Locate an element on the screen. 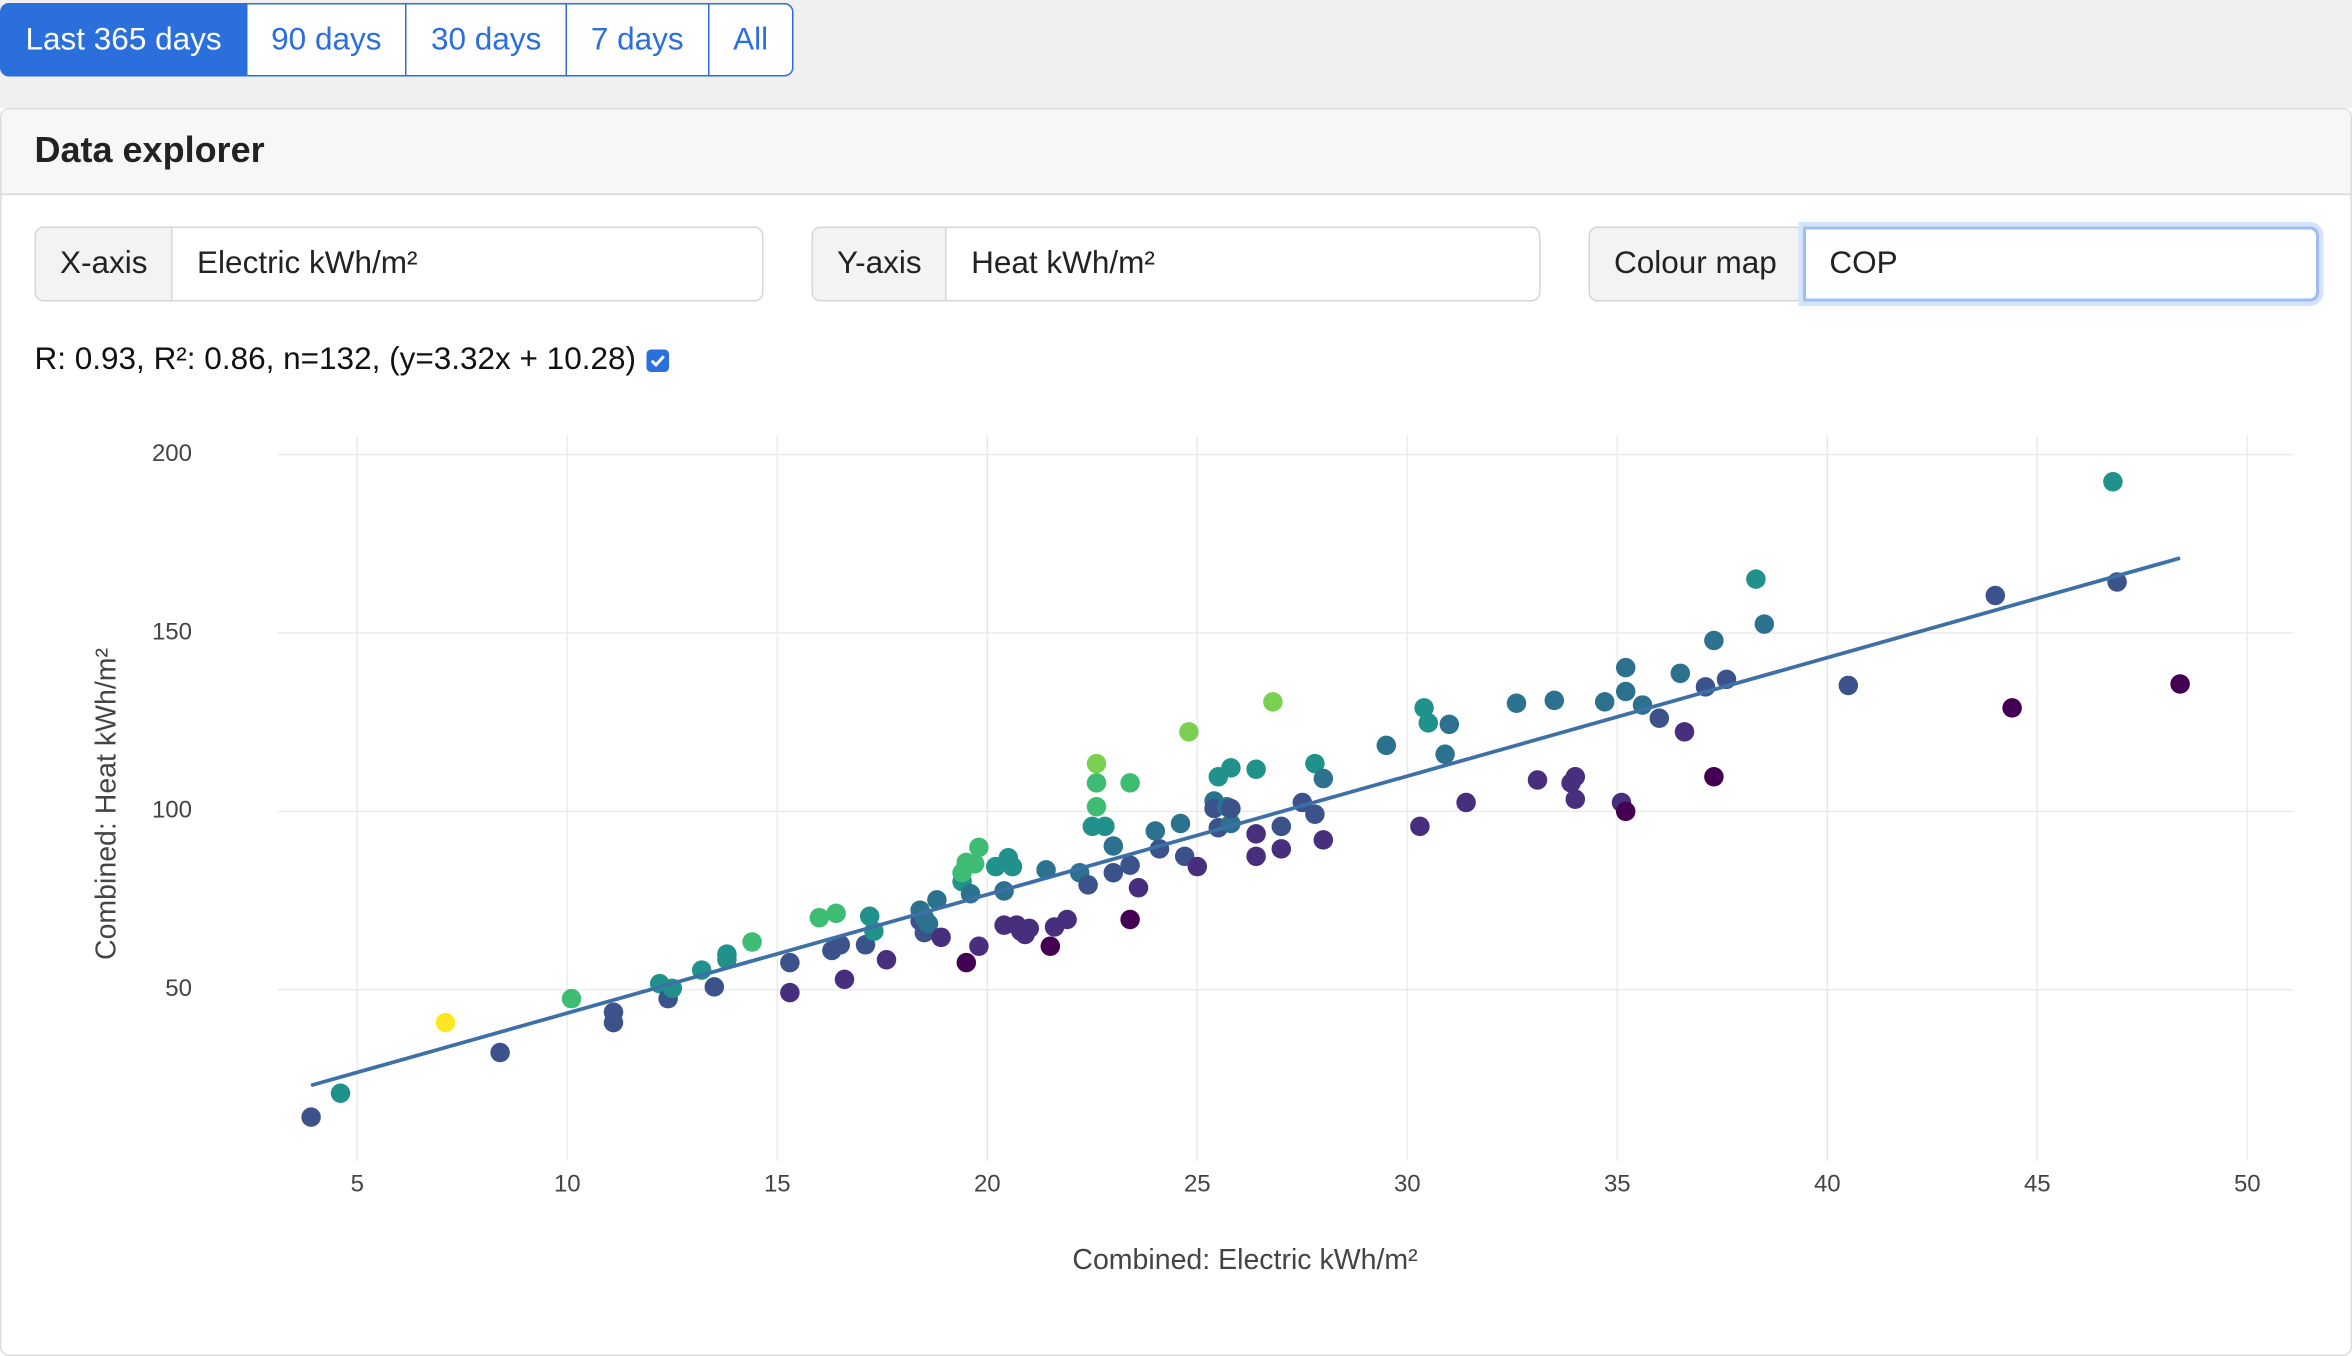  x-tick-label: 35 is located at coordinates (1617, 1183).